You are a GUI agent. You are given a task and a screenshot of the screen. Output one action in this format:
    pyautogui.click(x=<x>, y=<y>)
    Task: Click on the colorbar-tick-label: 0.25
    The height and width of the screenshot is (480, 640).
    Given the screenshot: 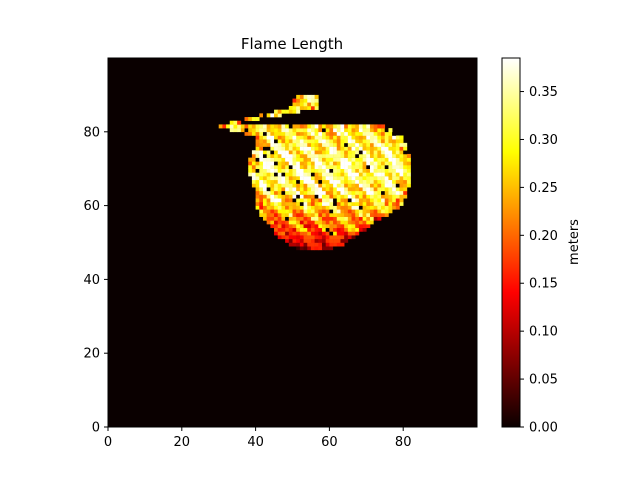 What is the action you would take?
    pyautogui.click(x=543, y=188)
    